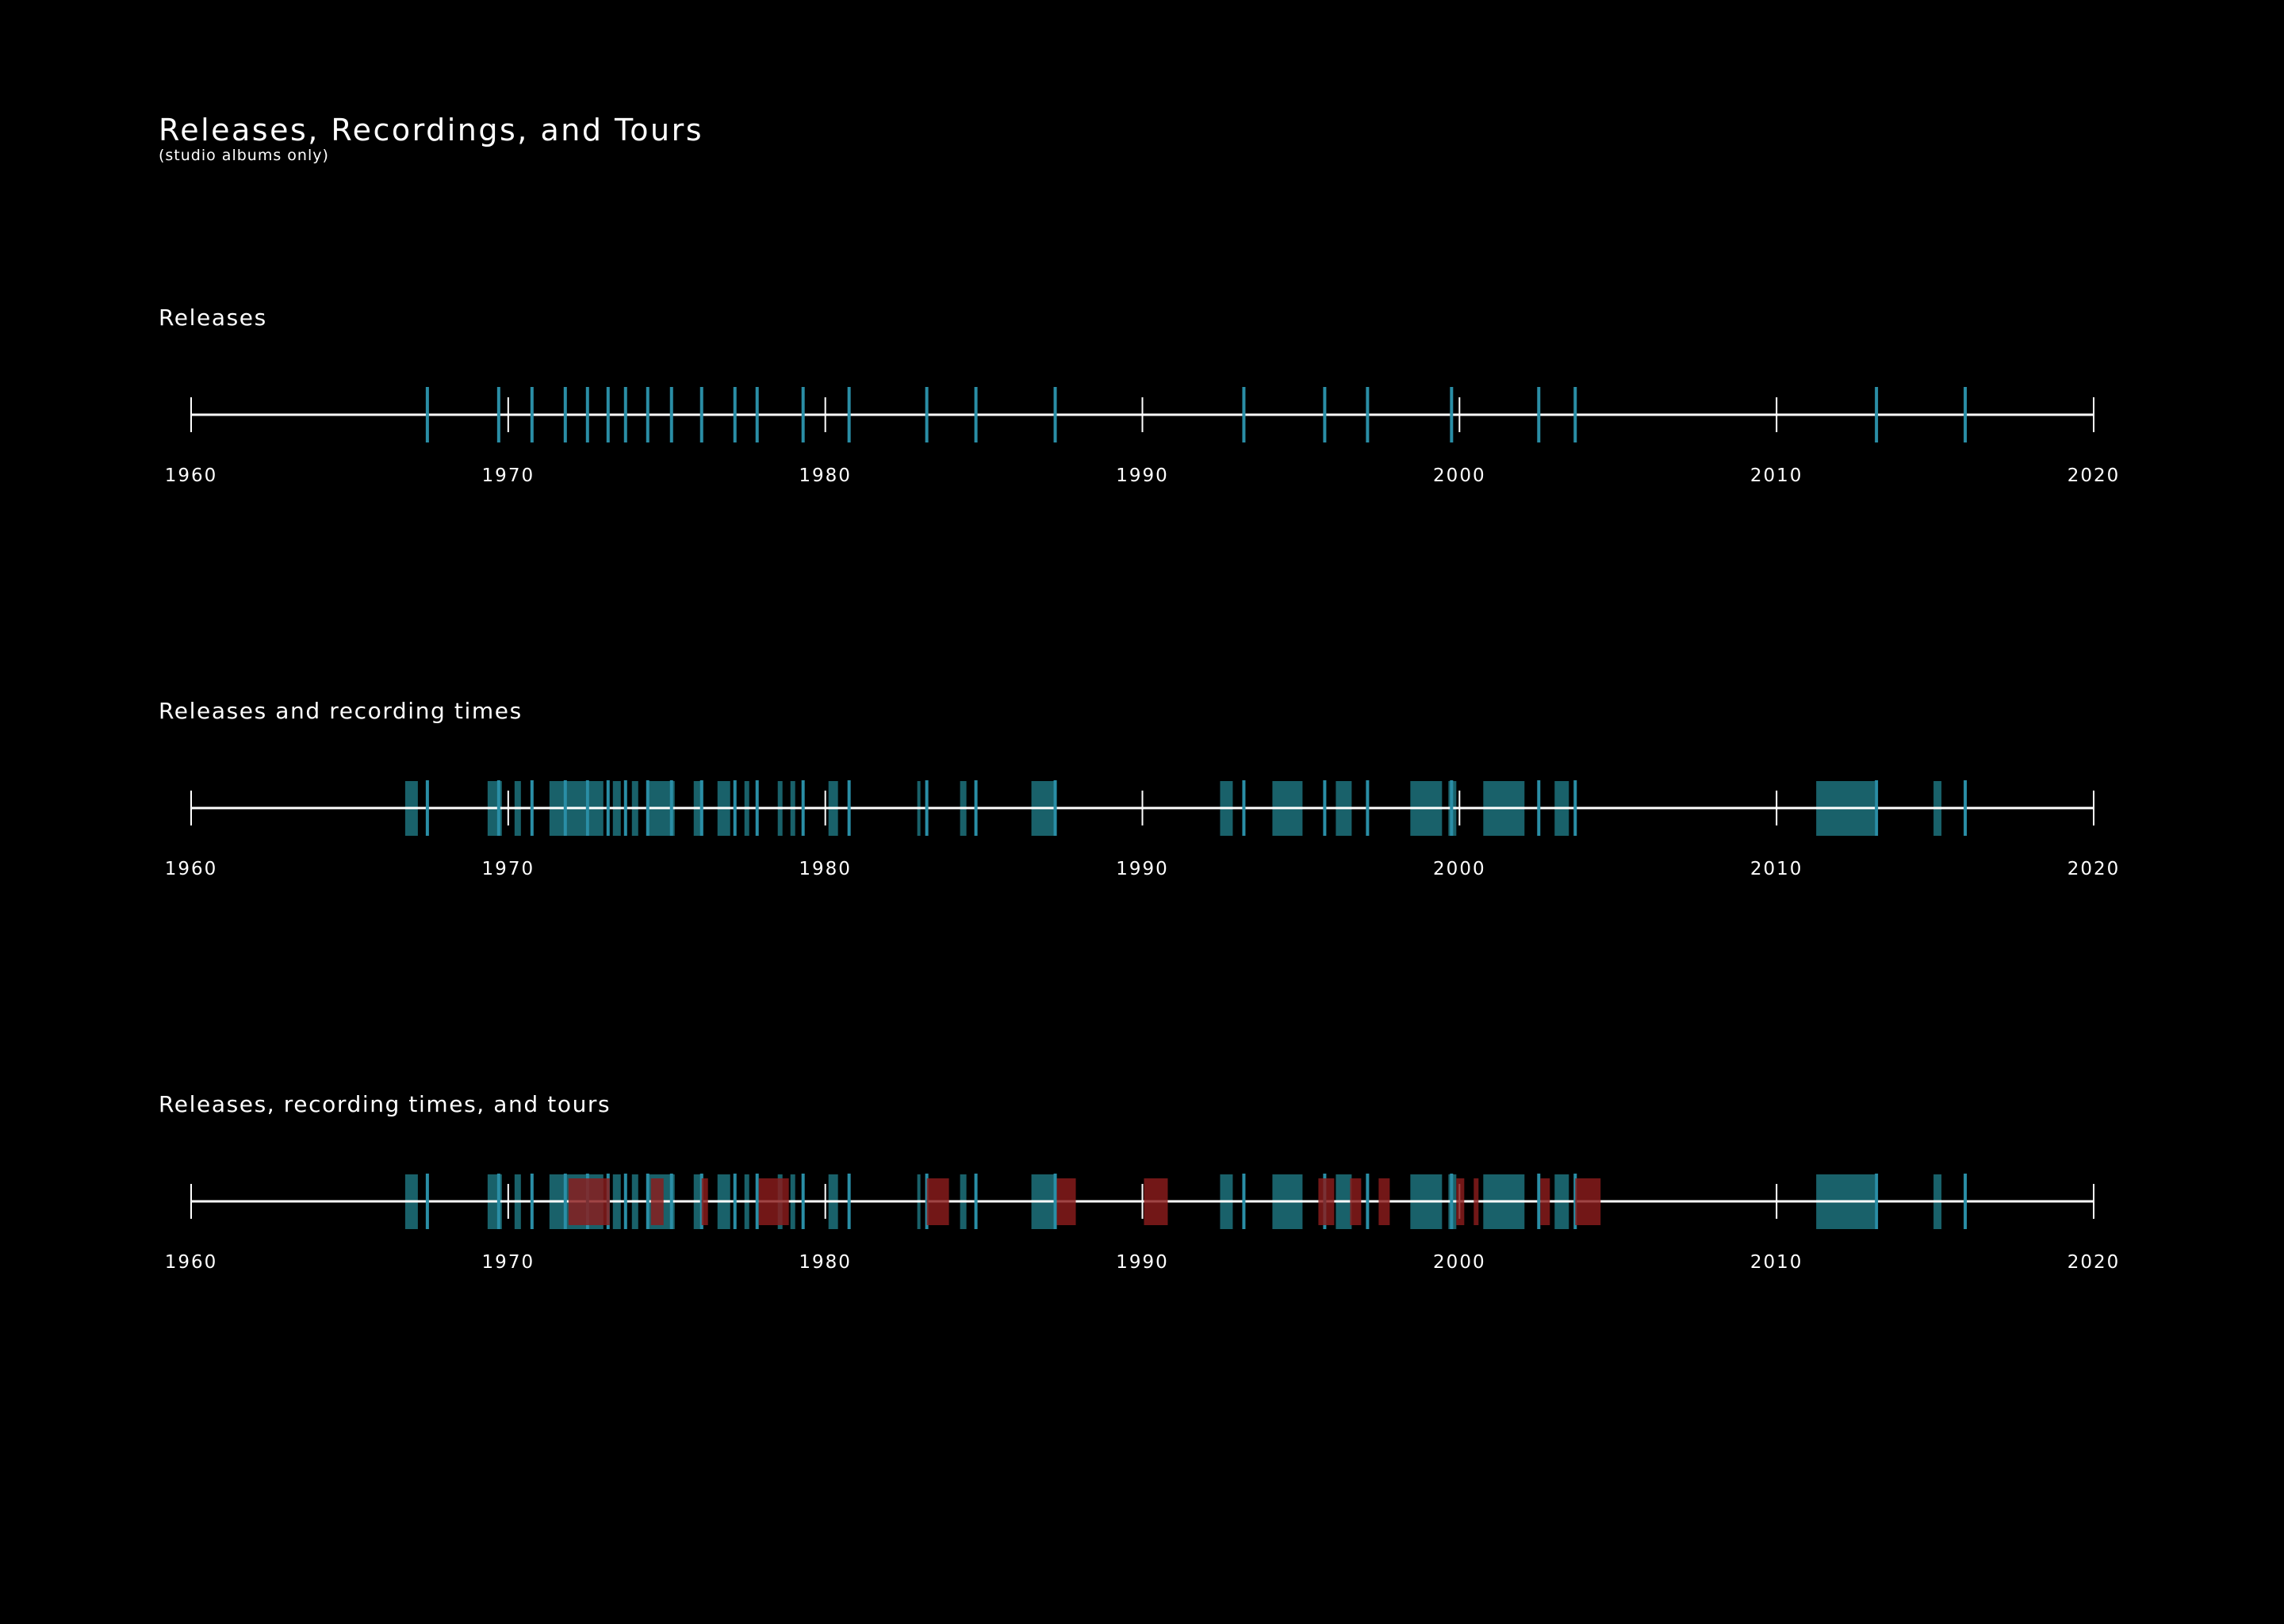 Image resolution: width=2284 pixels, height=1624 pixels. What do you see at coordinates (431, 130) in the screenshot?
I see `chart-title: Releases, Recordings, and Tours` at bounding box center [431, 130].